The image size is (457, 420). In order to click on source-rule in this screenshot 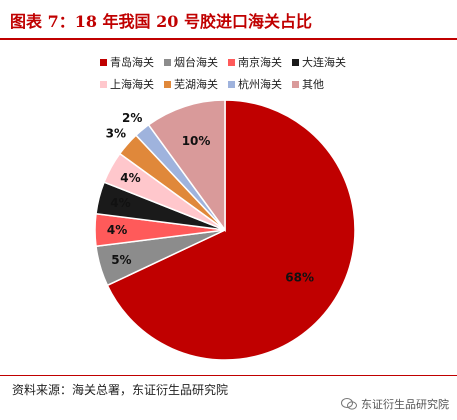, I will do `click(228, 375)`.